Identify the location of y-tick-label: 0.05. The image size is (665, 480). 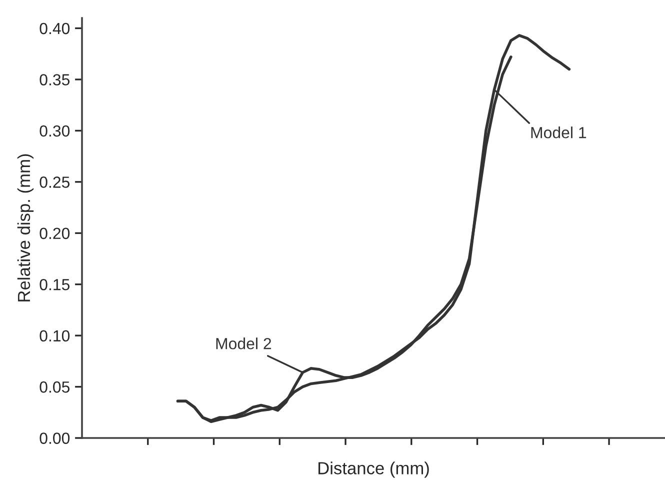
(55, 387).